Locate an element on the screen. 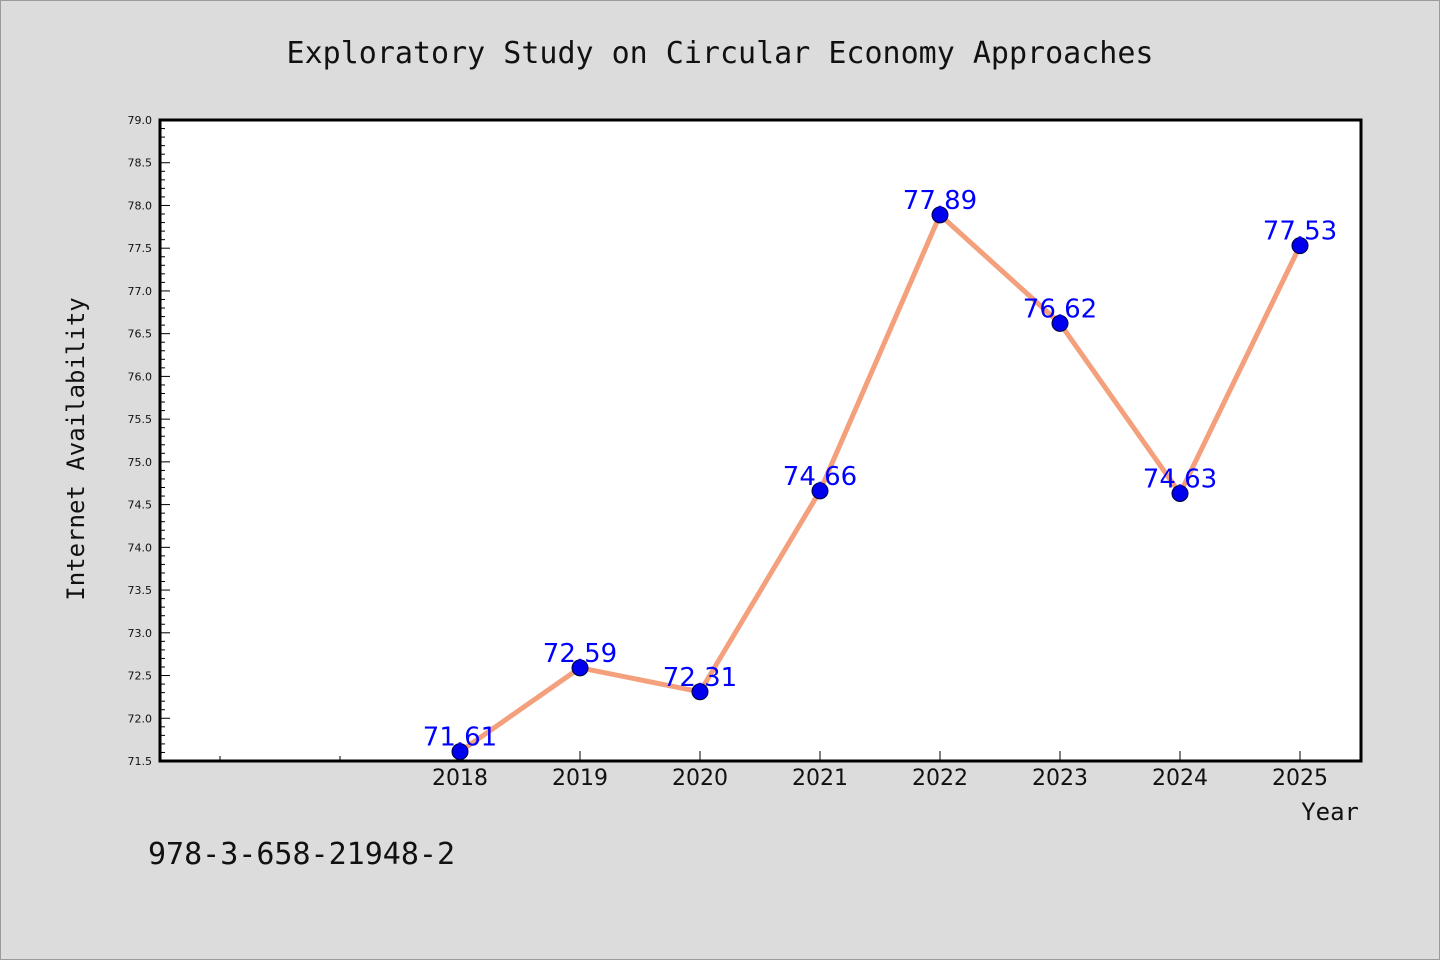  x-tick-label: 2018 is located at coordinates (460, 778).